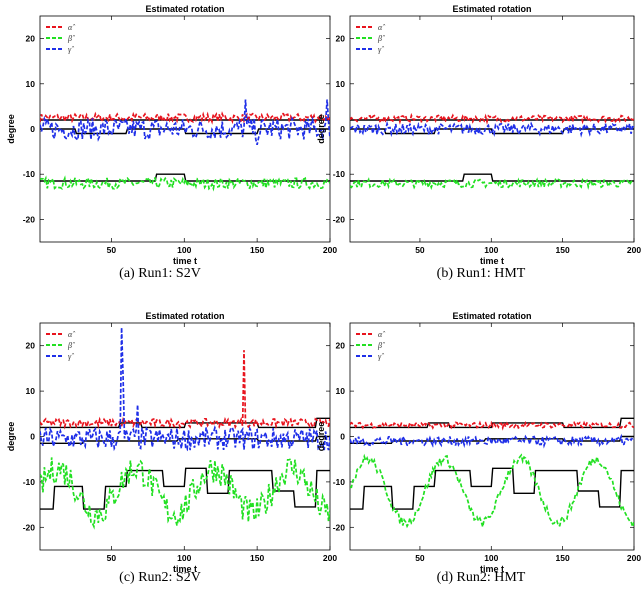 The image size is (642, 592). Describe the element at coordinates (481, 273) in the screenshot. I see `panel-caption: (b) Run1: HMT` at that location.